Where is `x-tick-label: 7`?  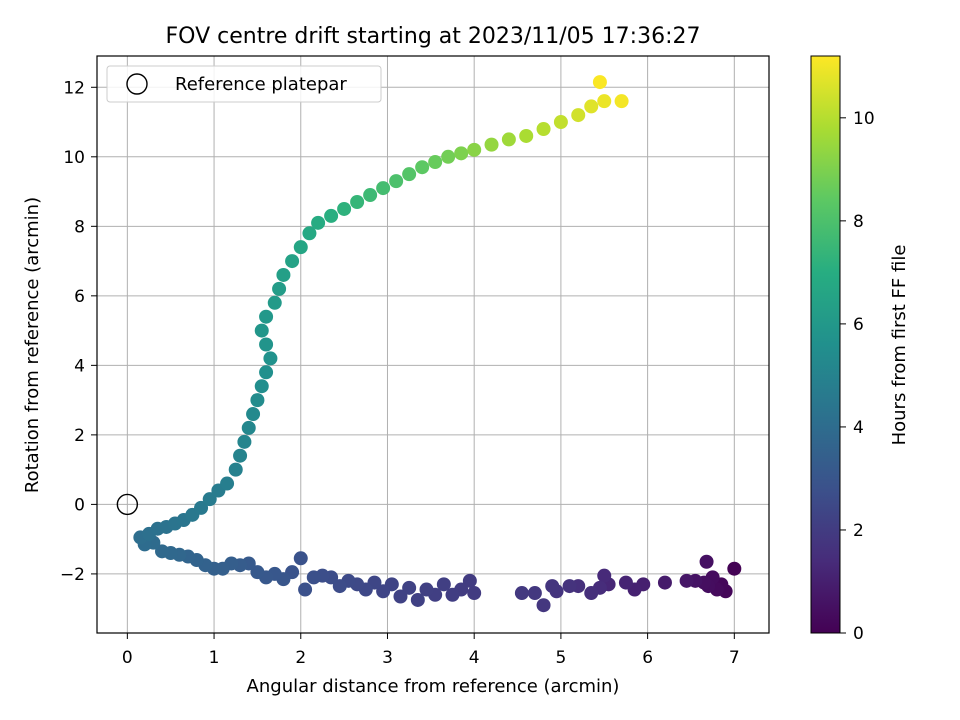 x-tick-label: 7 is located at coordinates (734, 658).